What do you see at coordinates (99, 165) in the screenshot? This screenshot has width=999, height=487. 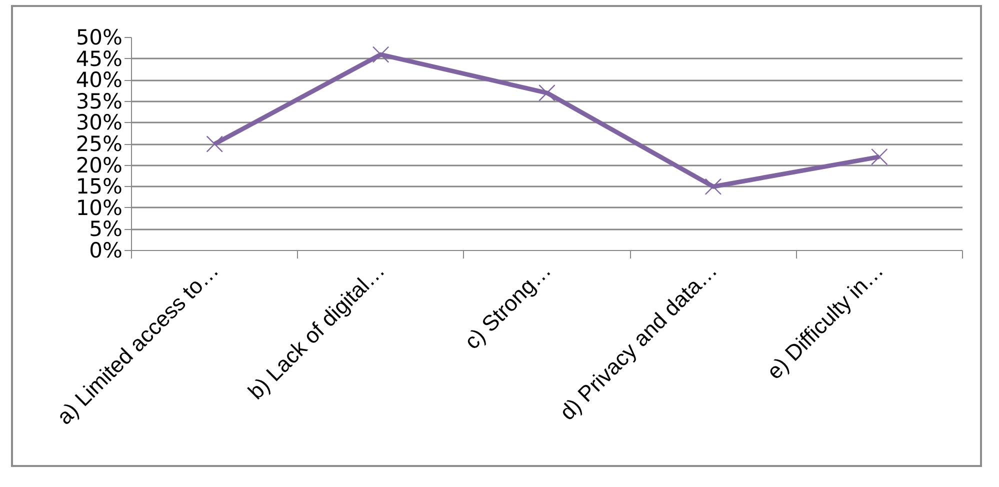 I see `y-tick-label: 20%` at bounding box center [99, 165].